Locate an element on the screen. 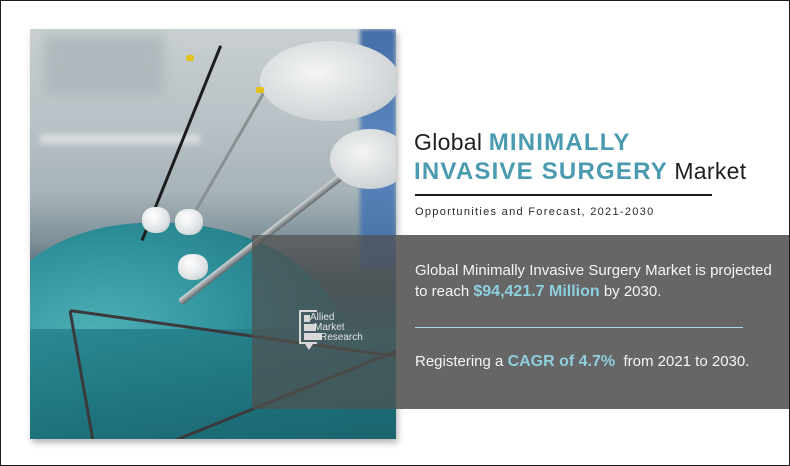  title-line-1: Global MINIMALLY is located at coordinates (599, 142).